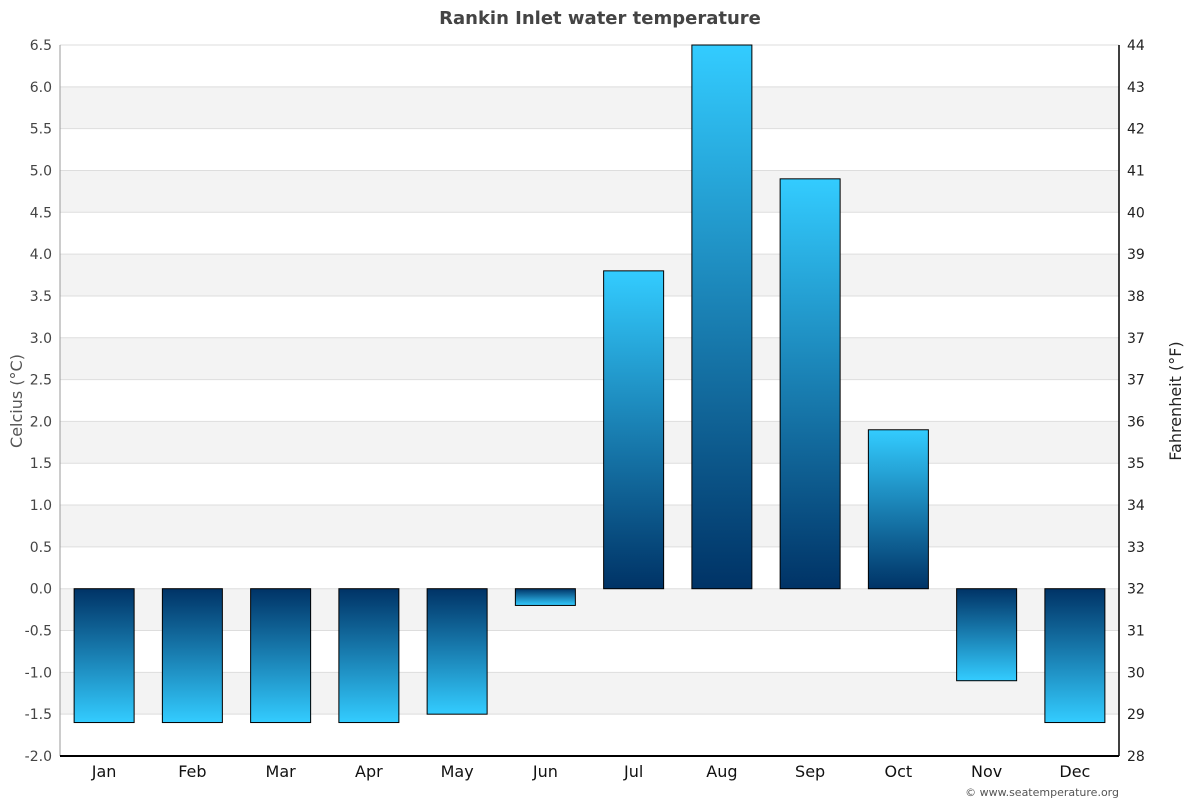 Image resolution: width=1200 pixels, height=804 pixels. I want to click on x-tick-label: Apr, so click(369, 771).